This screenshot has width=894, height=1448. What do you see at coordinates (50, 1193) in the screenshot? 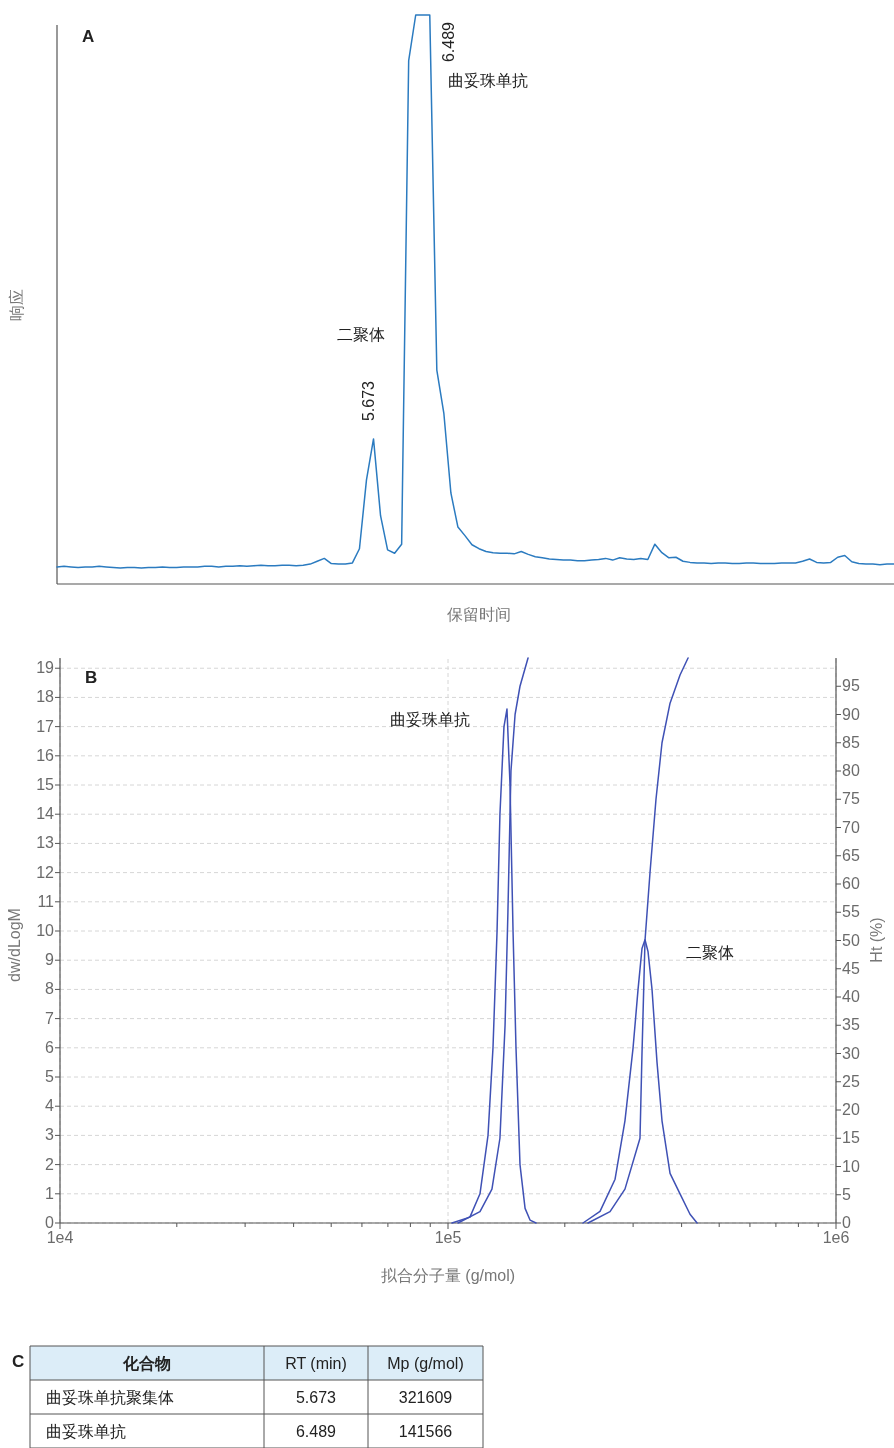
I see `y-tick-label: 1` at bounding box center [50, 1193].